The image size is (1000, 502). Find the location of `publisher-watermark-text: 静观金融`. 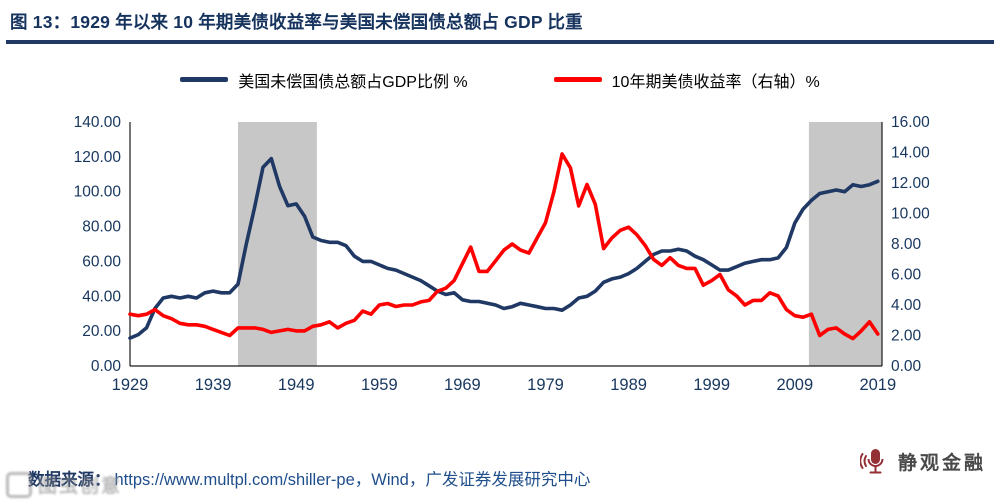

publisher-watermark-text: 静观金融 is located at coordinates (941, 463).